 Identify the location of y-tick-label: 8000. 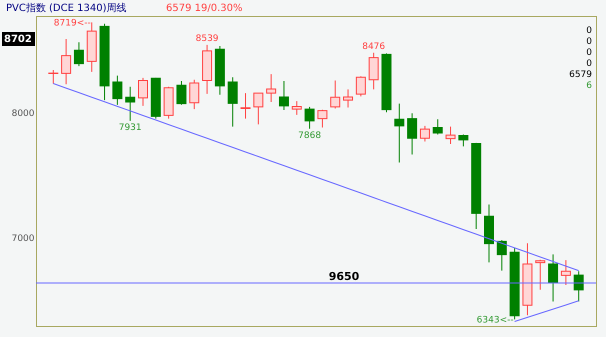
(23, 113).